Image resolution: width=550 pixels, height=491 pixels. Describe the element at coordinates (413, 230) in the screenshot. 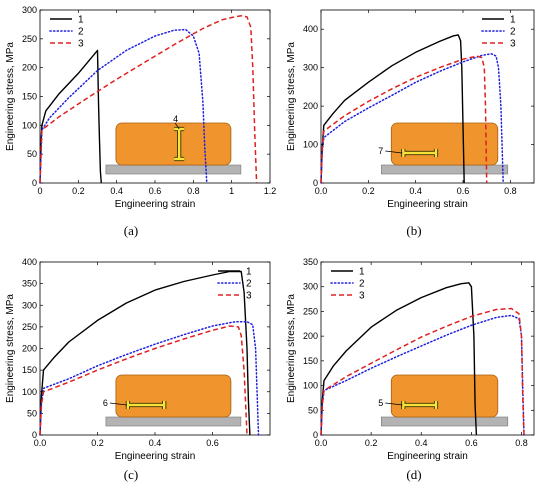

I see `panel-label: (b)` at that location.